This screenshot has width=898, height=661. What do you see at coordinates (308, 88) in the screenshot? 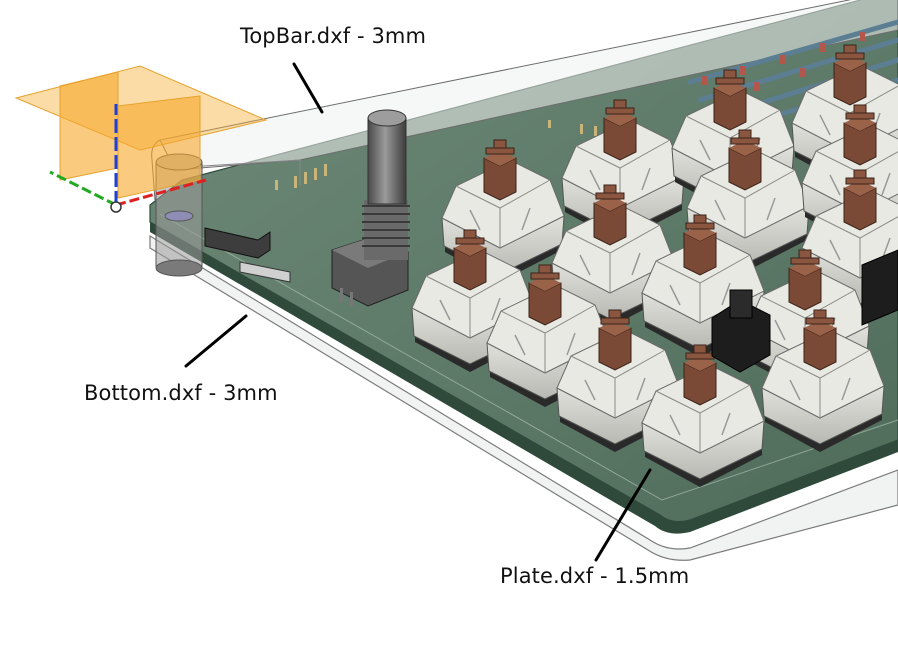
I see `leader-topbar` at bounding box center [308, 88].